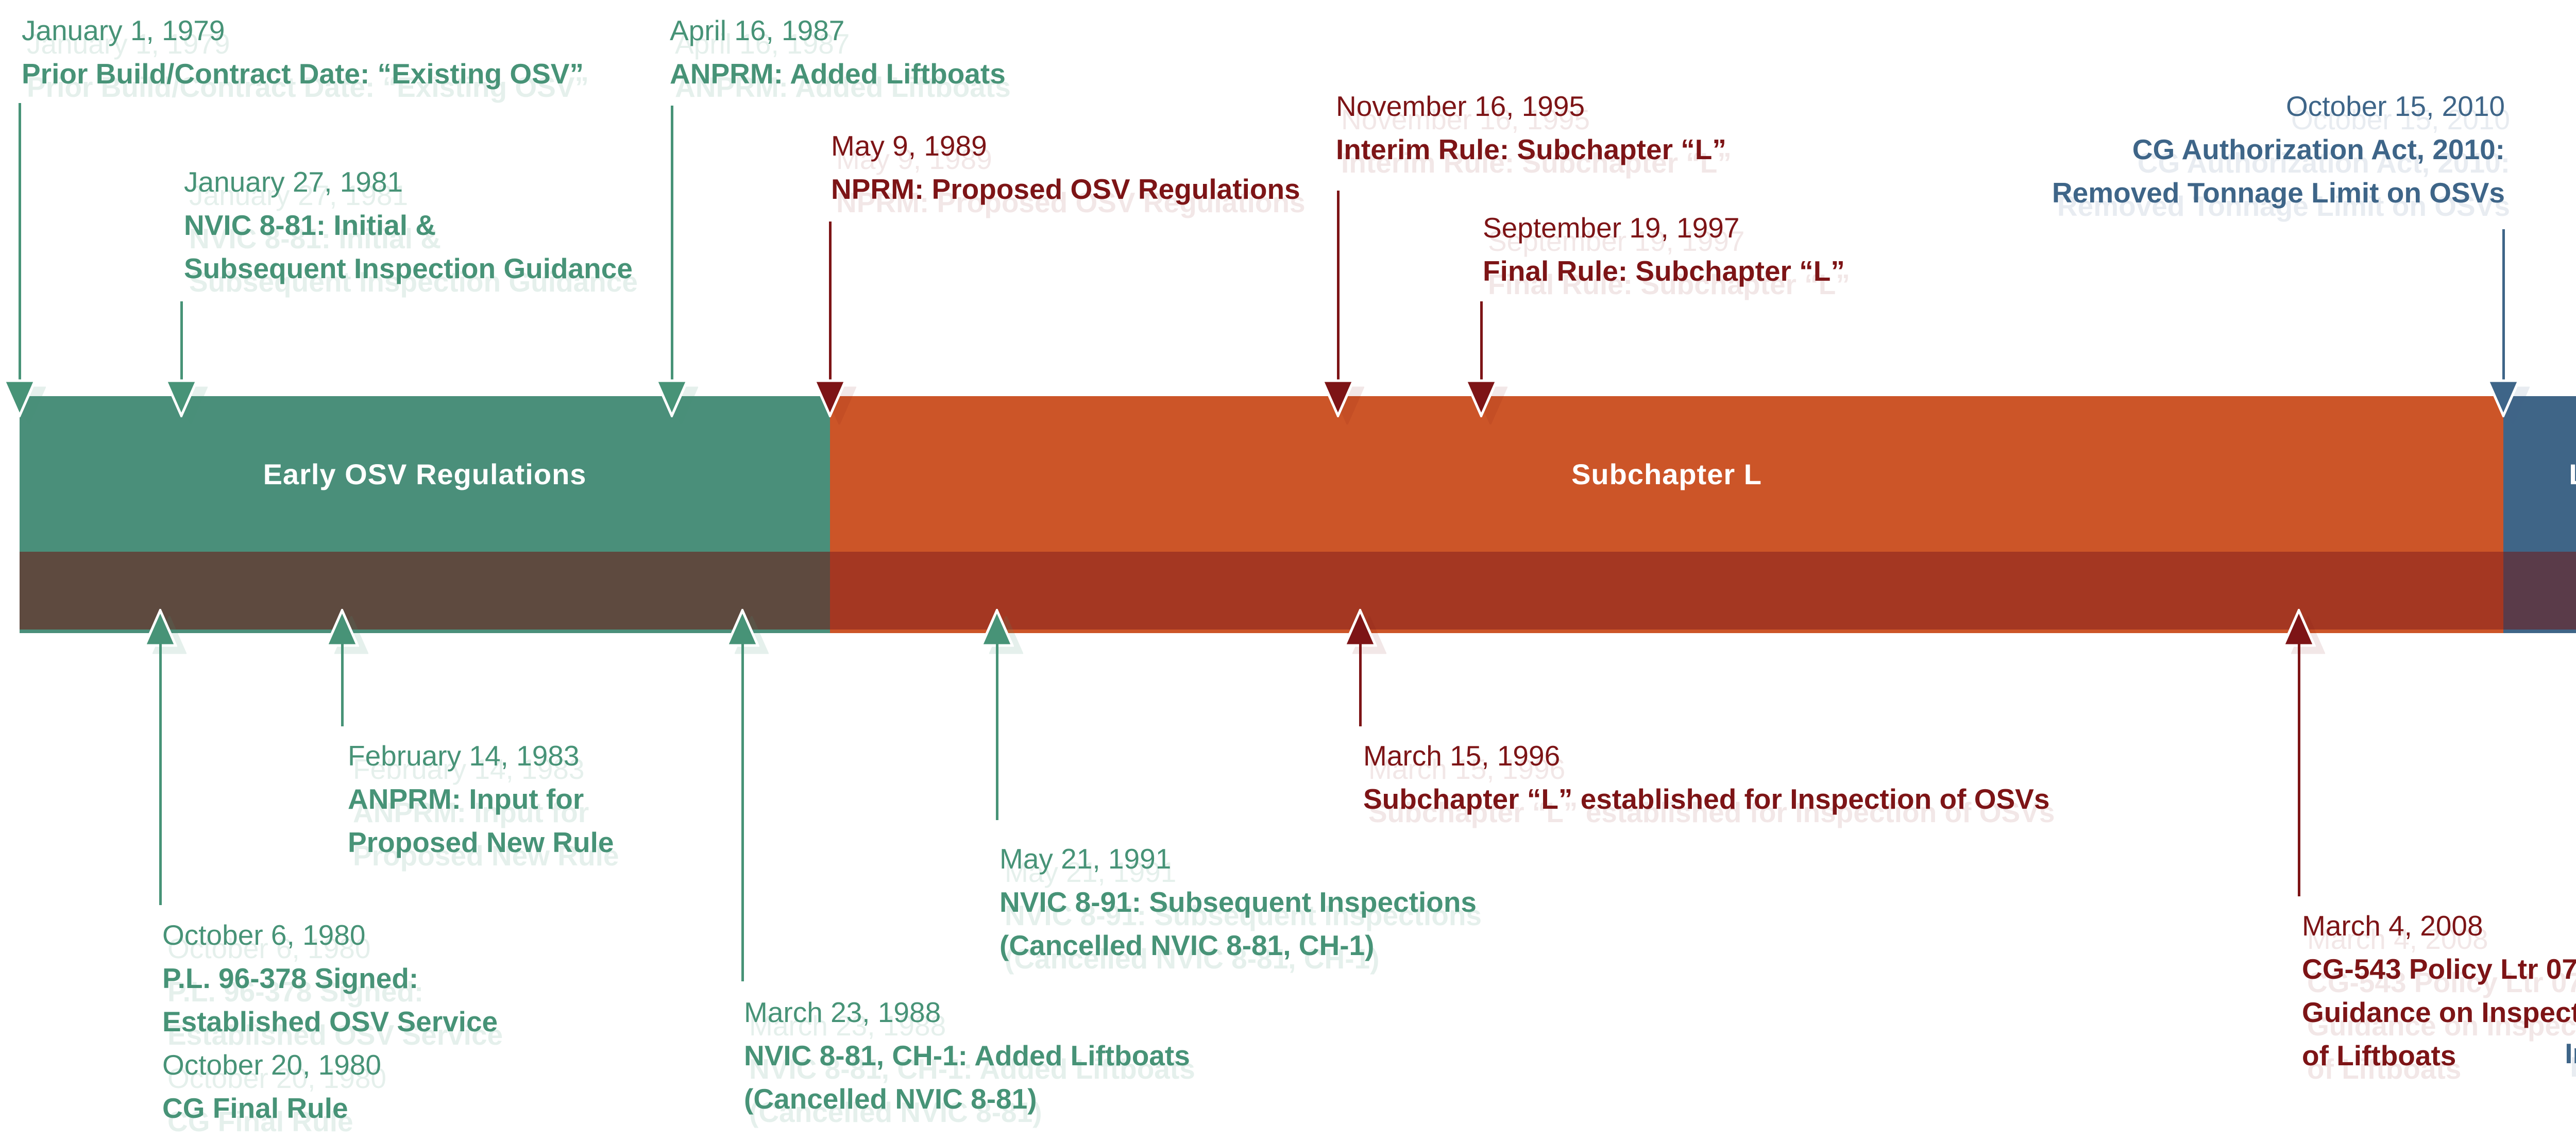 The image size is (2576, 1140). Describe the element at coordinates (425, 474) in the screenshot. I see `bar-section-label: Early OSV Regulations` at that location.